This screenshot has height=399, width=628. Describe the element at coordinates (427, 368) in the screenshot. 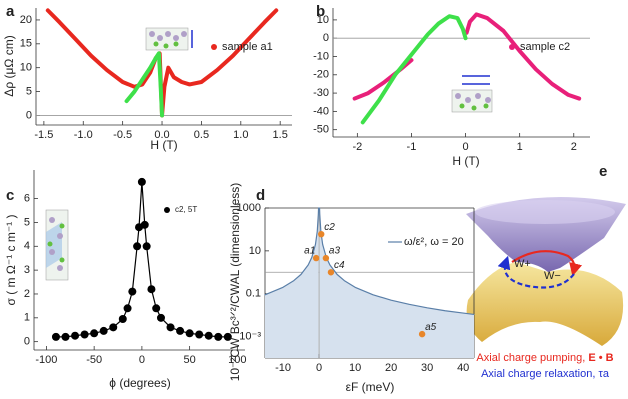

I see `x-tick-label: 30` at that location.